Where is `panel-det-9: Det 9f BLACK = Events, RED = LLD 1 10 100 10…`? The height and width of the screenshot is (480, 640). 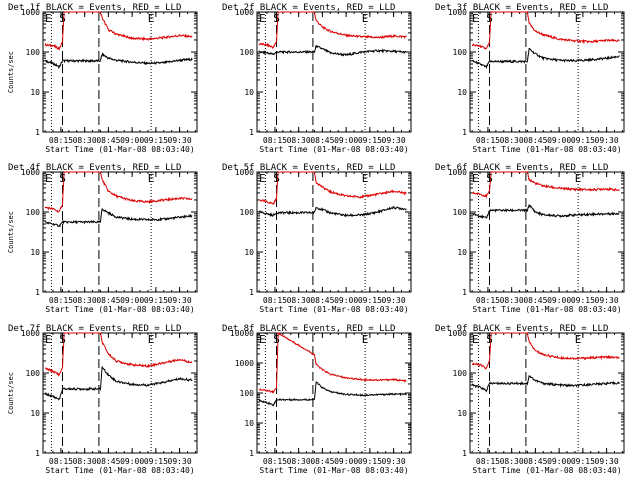
panel-det-9: Det 9f BLACK = Events, RED = LLD 1 10 100 10… is located at coordinates (530, 399).